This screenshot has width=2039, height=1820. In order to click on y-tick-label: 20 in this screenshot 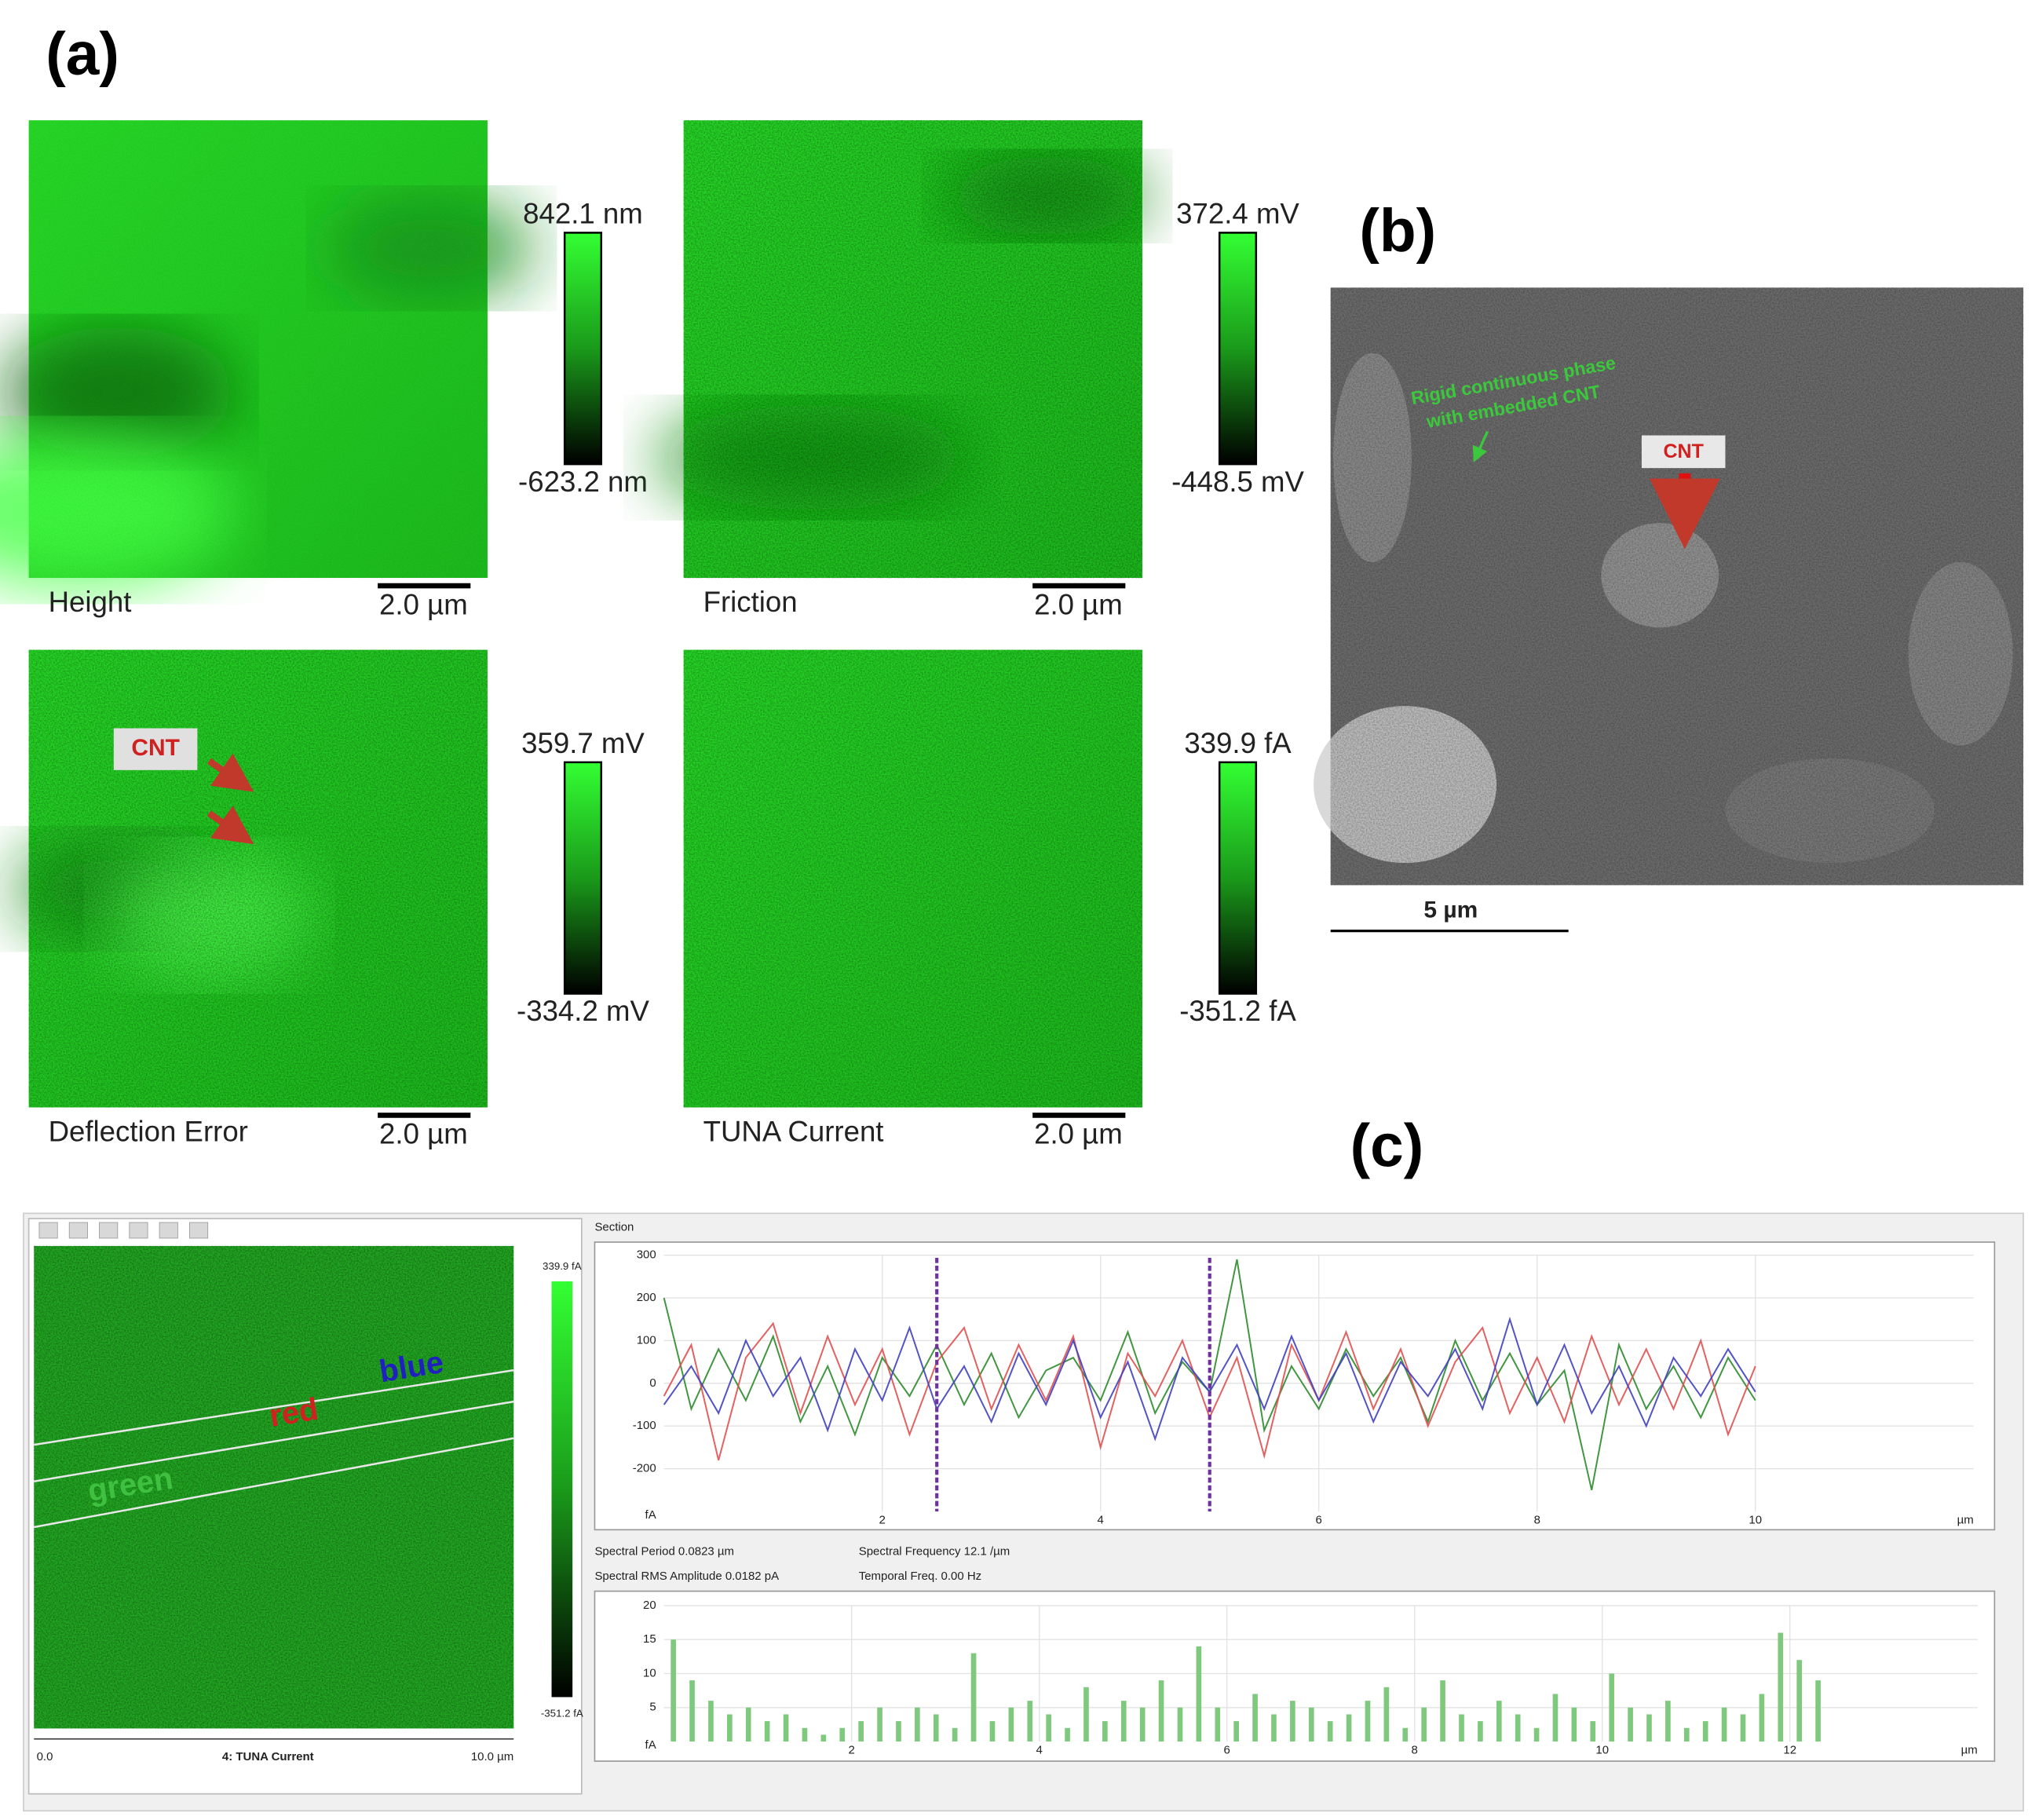, I will do `click(650, 1605)`.